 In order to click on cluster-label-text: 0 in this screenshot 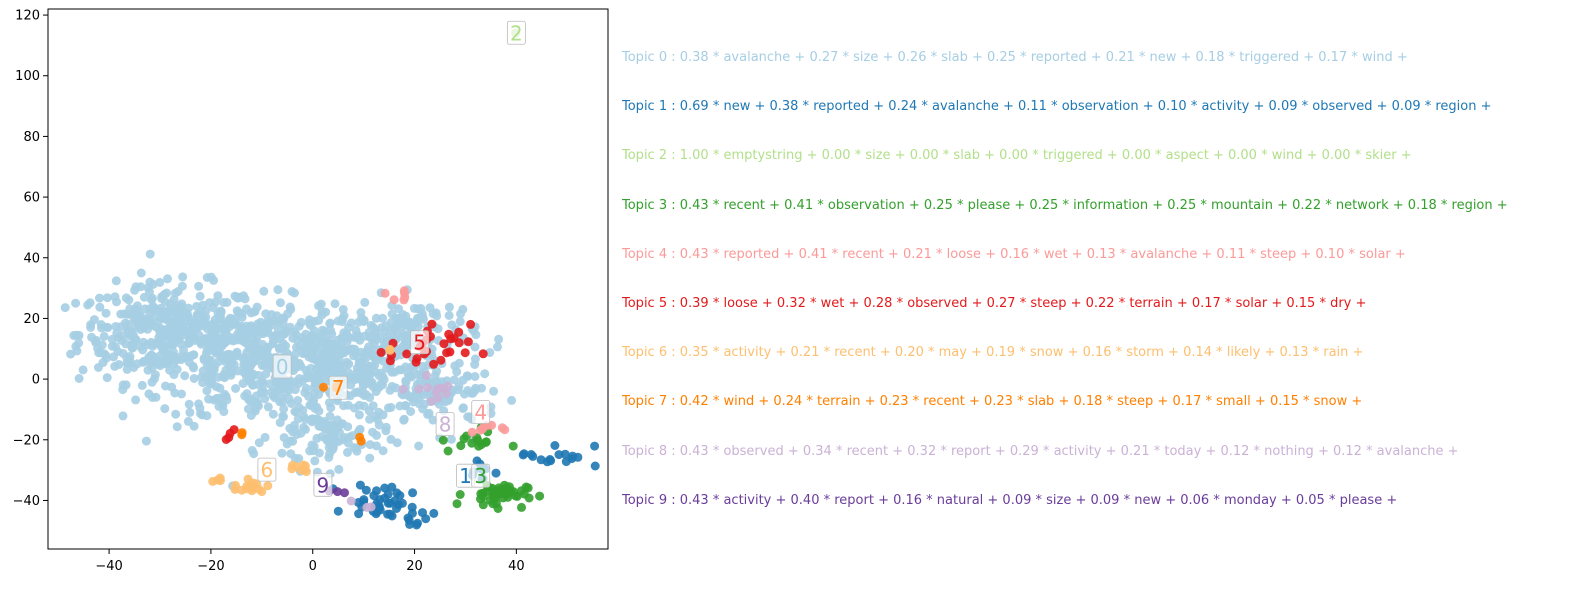, I will do `click(282, 367)`.